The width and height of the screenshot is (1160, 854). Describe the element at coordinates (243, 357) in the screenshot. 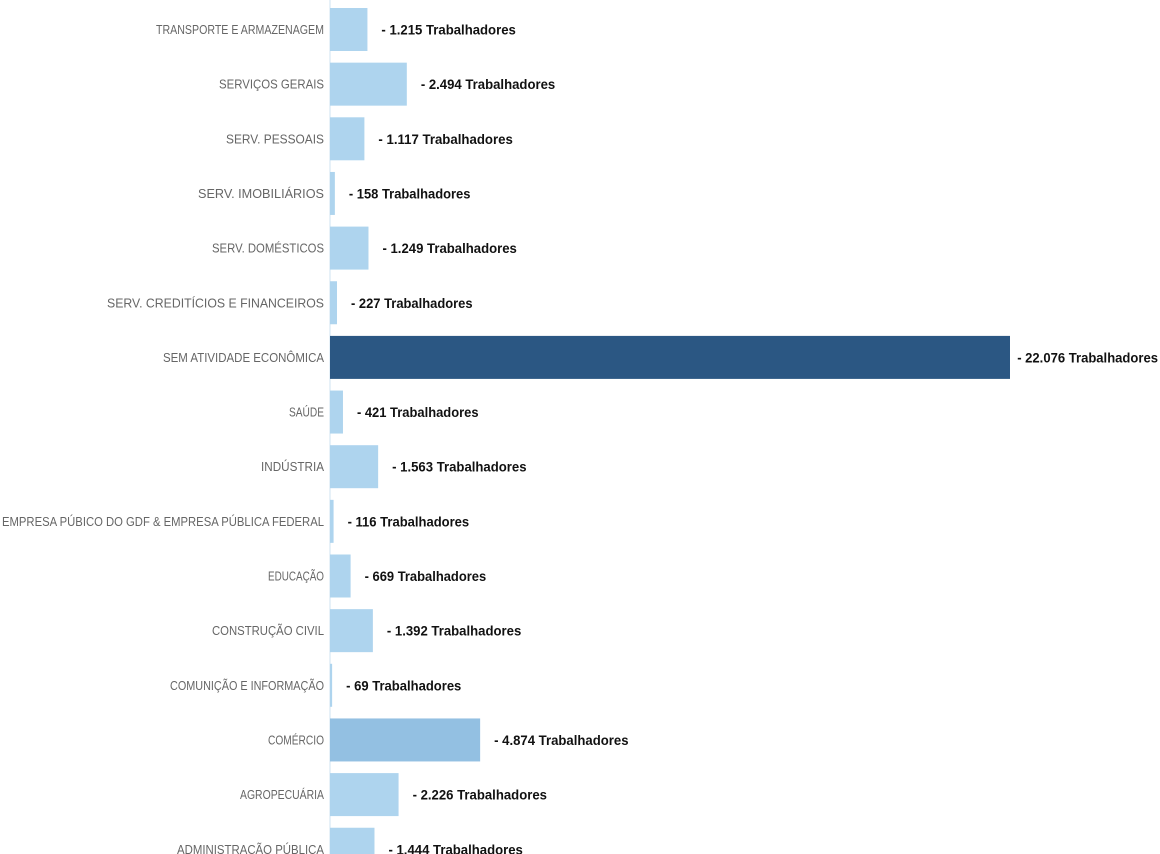

I see `category-label: SEM ATIVIDADE ECONÔMICA` at that location.